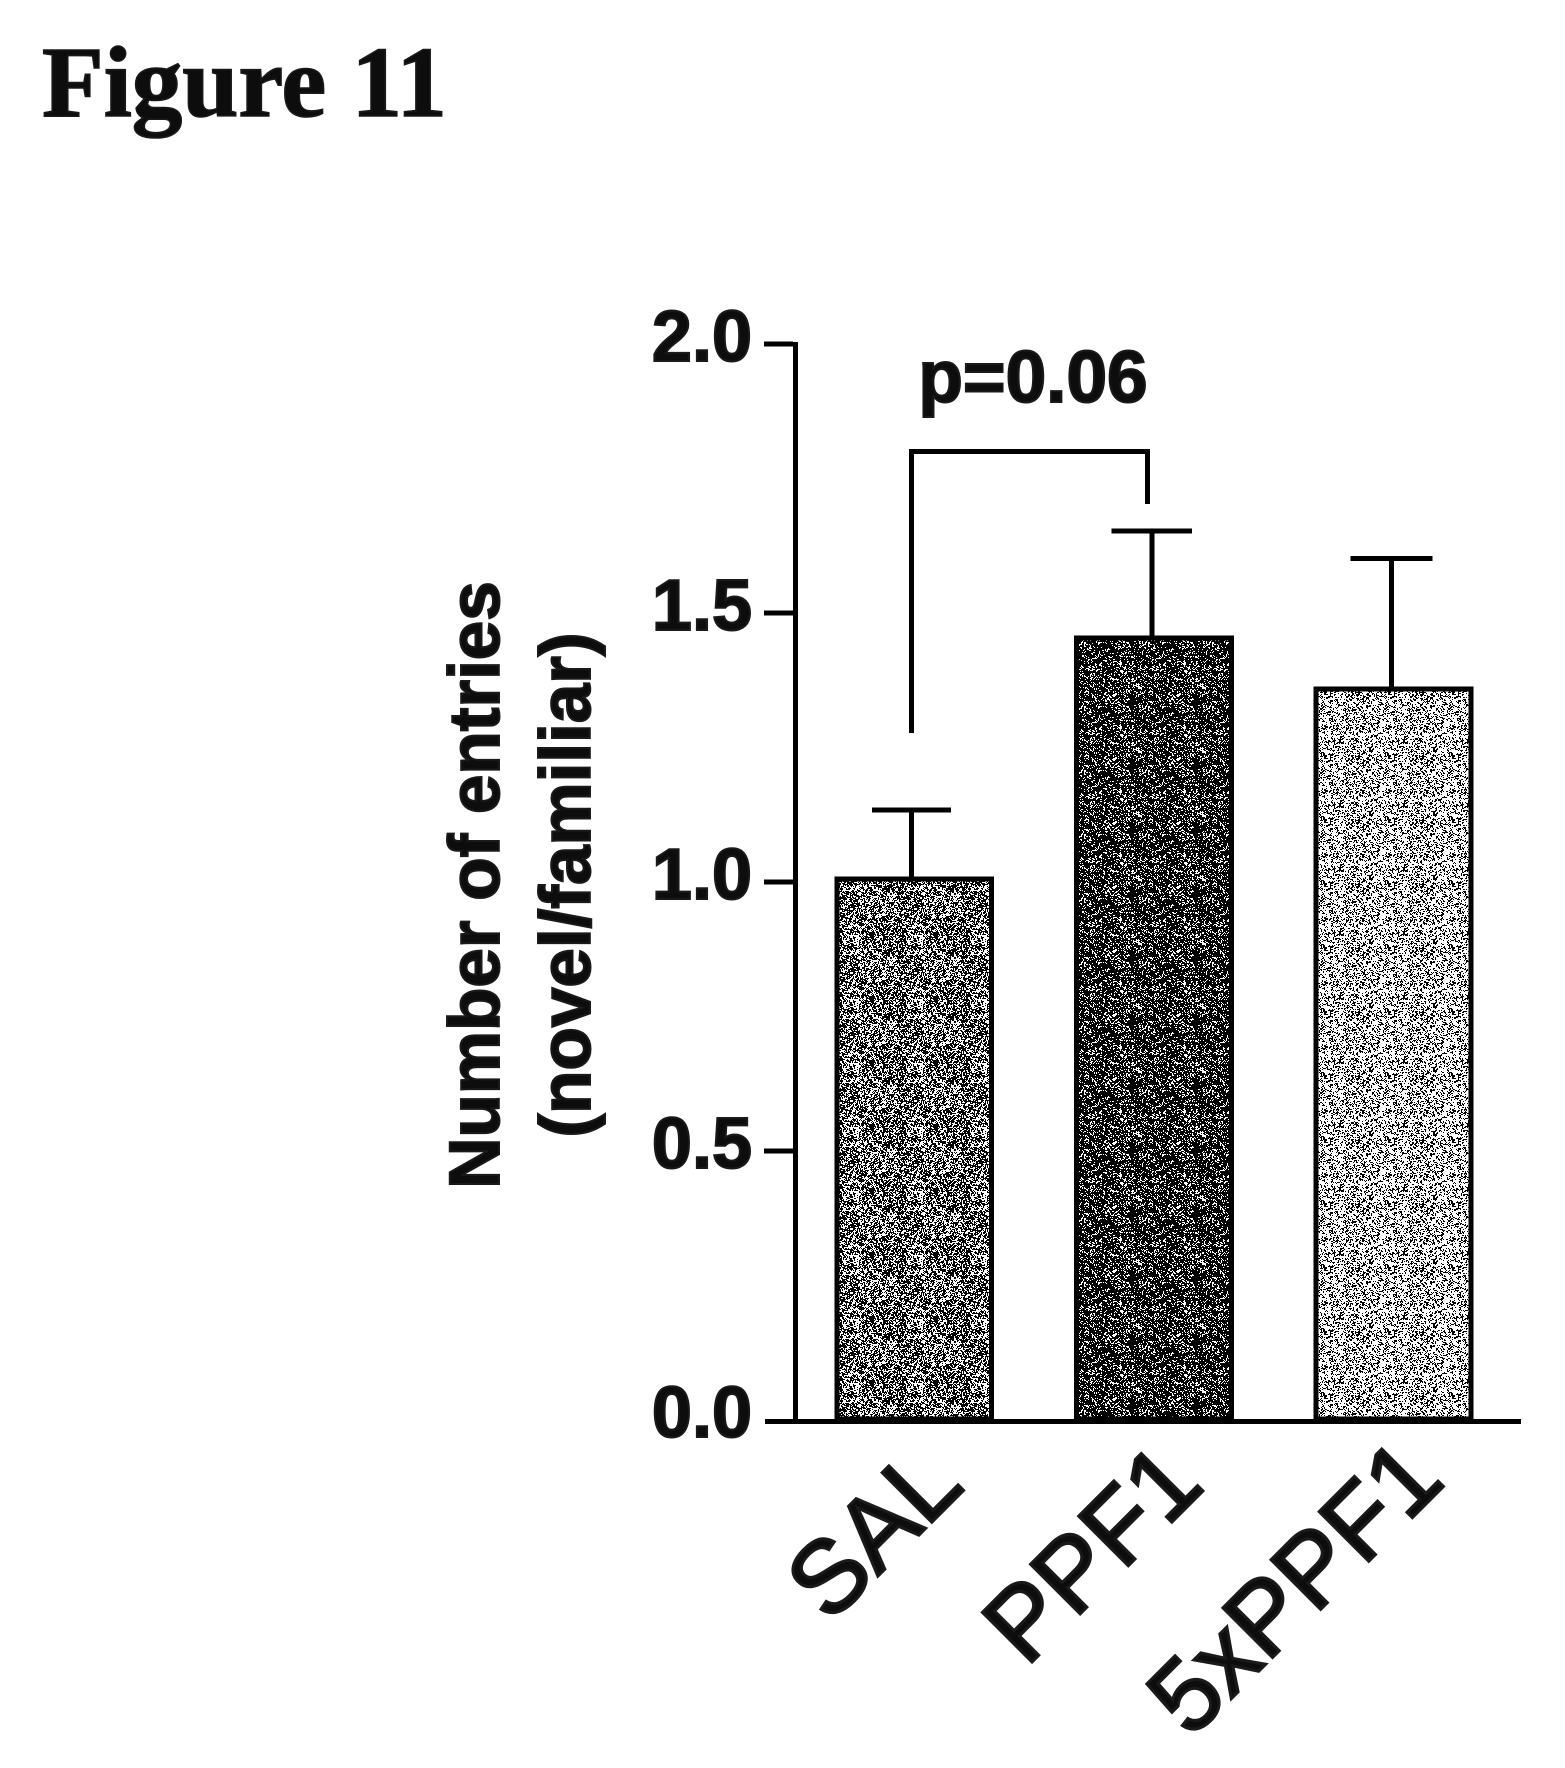 The height and width of the screenshot is (1768, 1565). What do you see at coordinates (702, 1413) in the screenshot?
I see `svg-text: 0.0` at bounding box center [702, 1413].